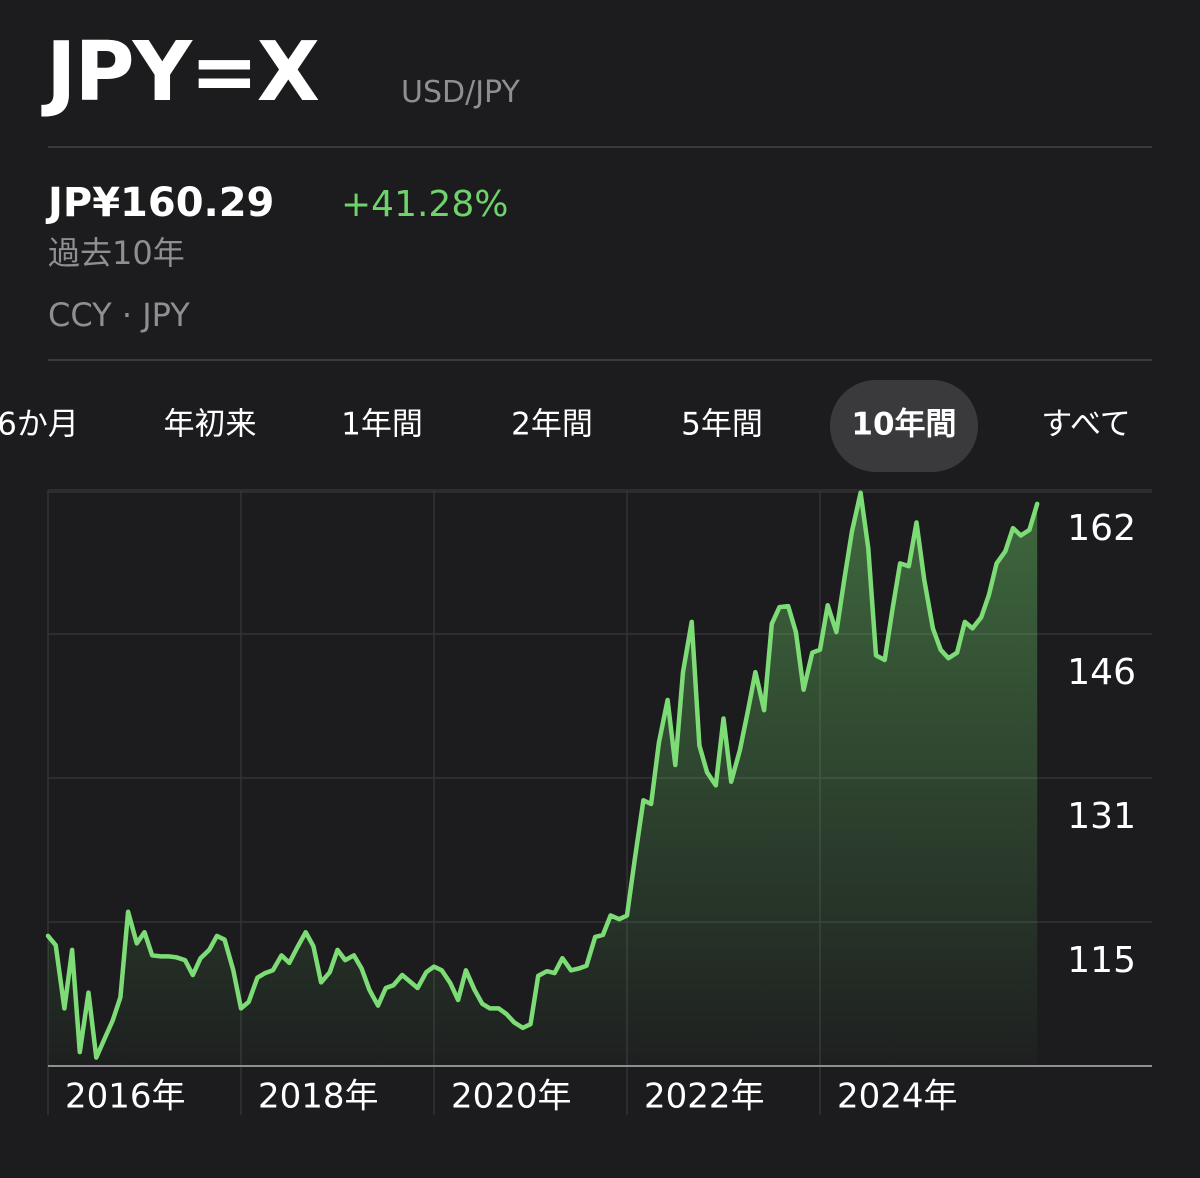 The width and height of the screenshot is (1200, 1178). I want to click on change: +41.28%, so click(424, 204).